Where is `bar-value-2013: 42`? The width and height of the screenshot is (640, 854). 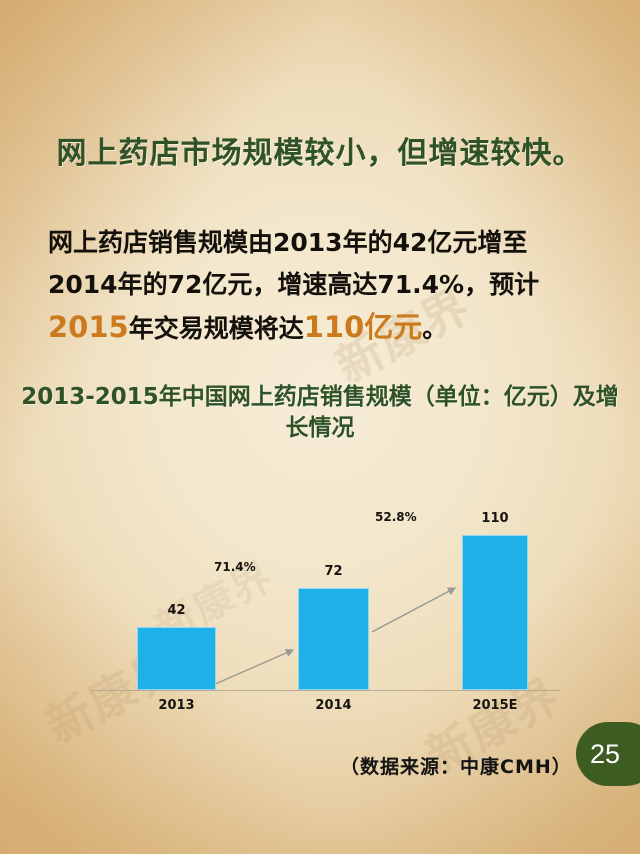
bar-value-2013: 42 is located at coordinates (176, 610).